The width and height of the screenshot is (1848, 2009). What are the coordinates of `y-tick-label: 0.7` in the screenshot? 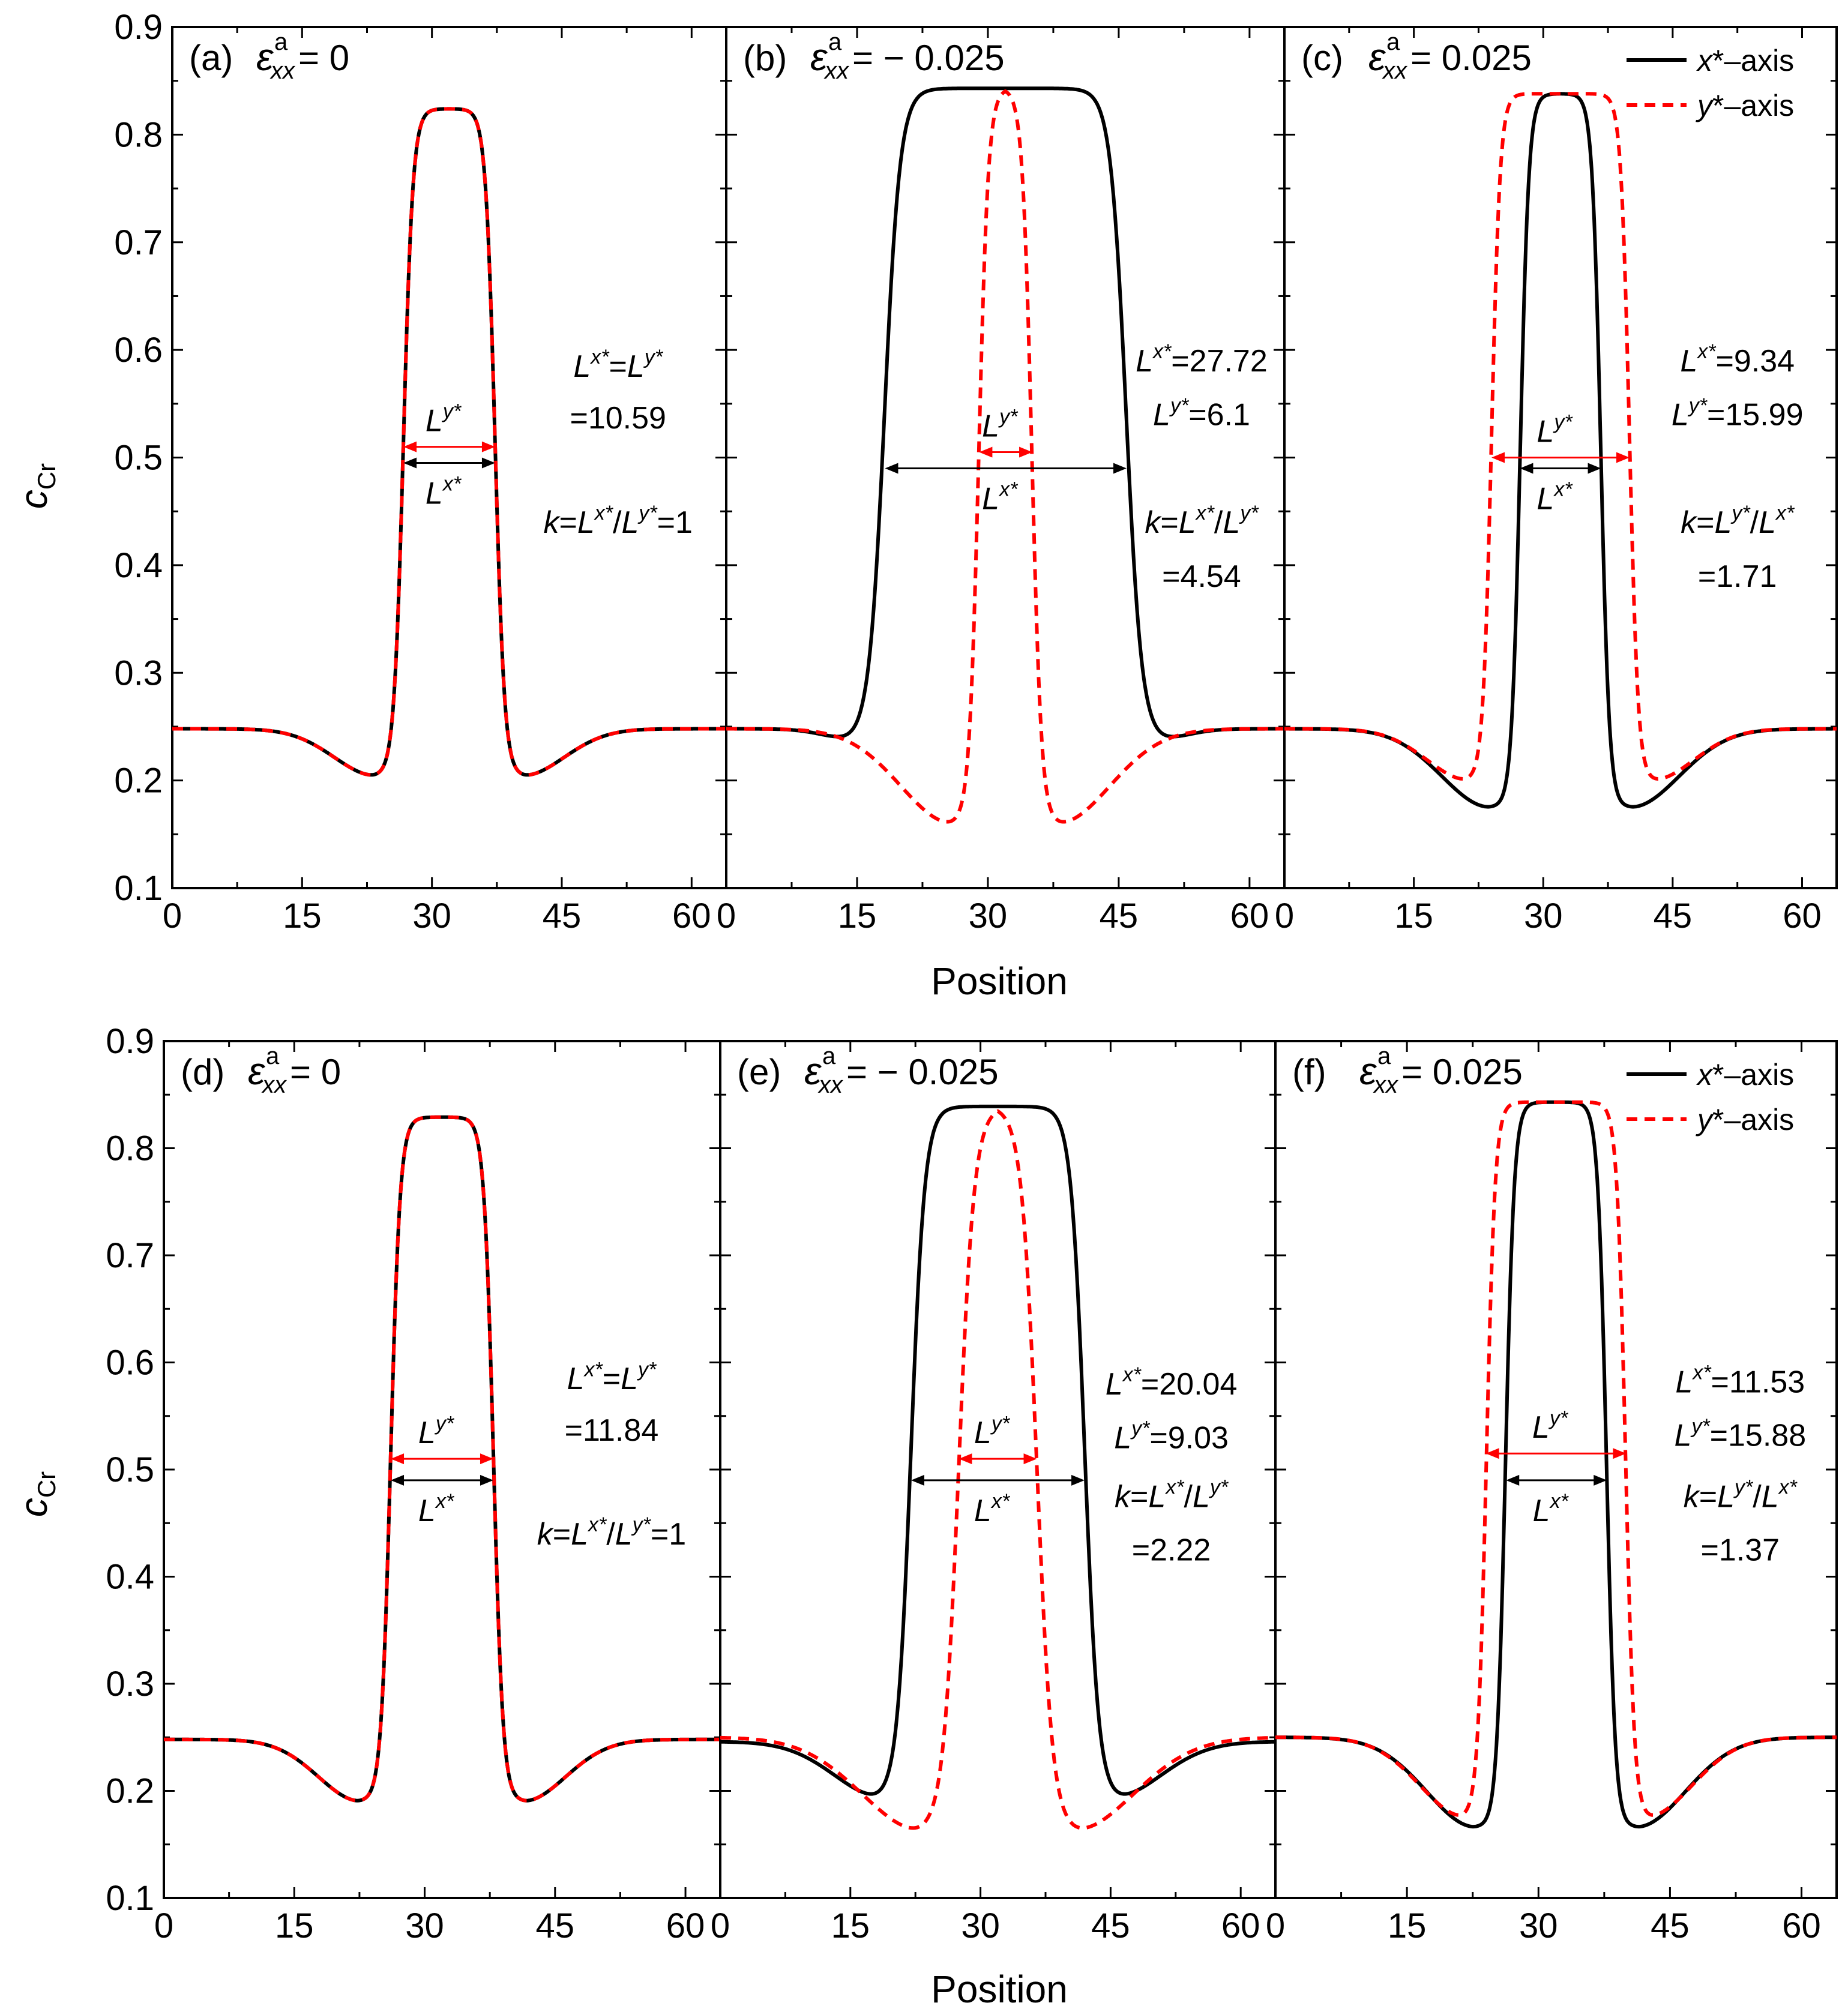 It's located at (138, 242).